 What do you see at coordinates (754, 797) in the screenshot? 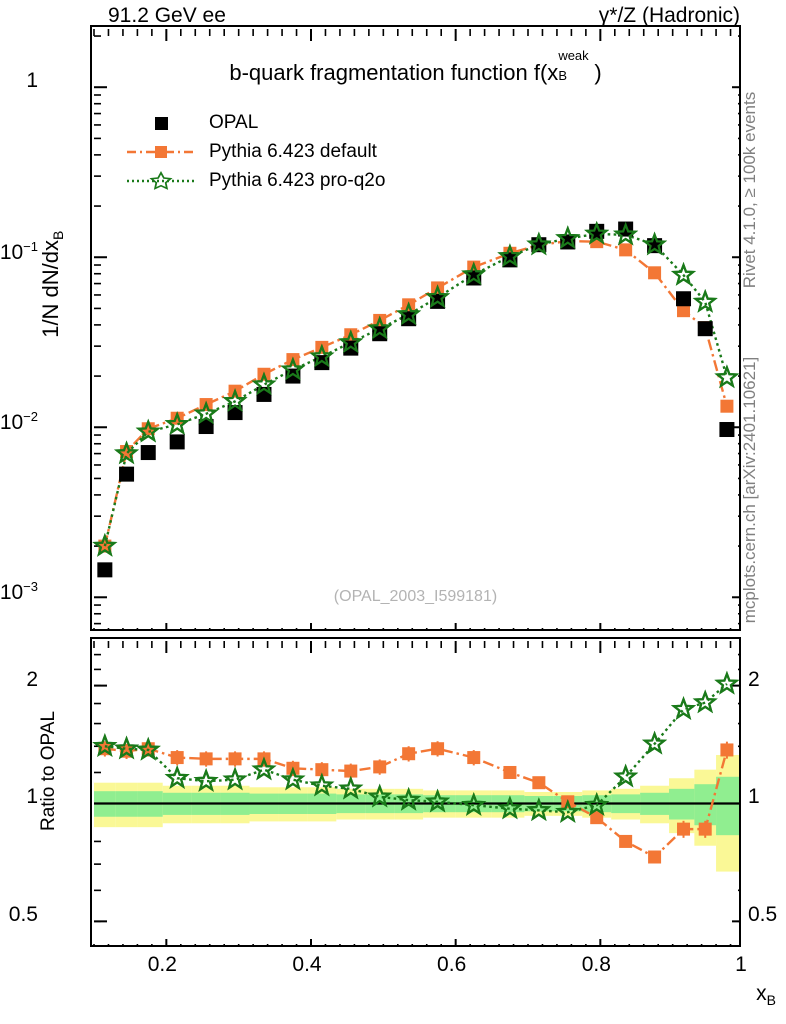
I see `ratio-y-tick-right-1: 1` at bounding box center [754, 797].